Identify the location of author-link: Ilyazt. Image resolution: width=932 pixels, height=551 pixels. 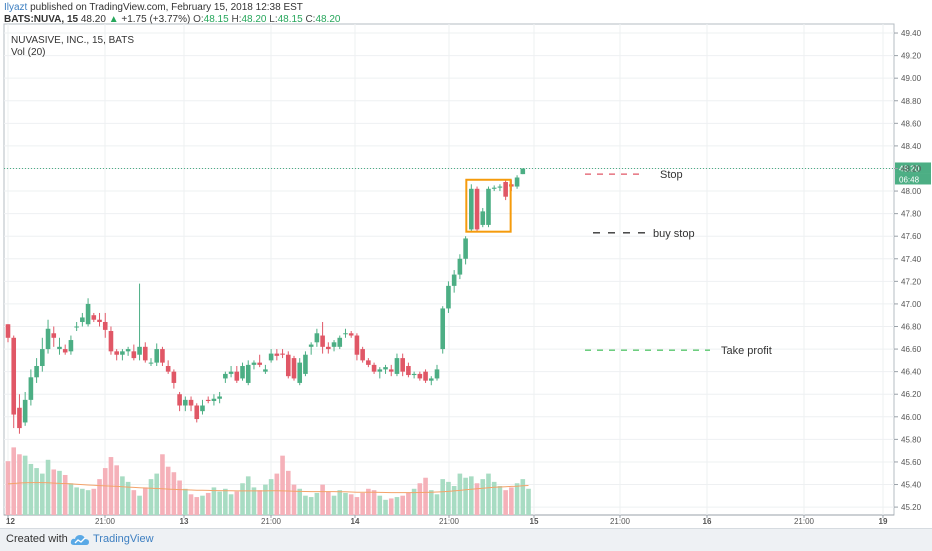
(16, 7).